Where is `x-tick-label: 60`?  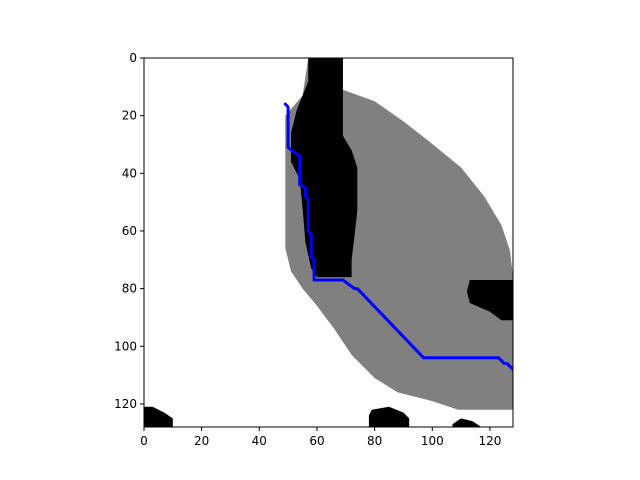
x-tick-label: 60 is located at coordinates (316, 441).